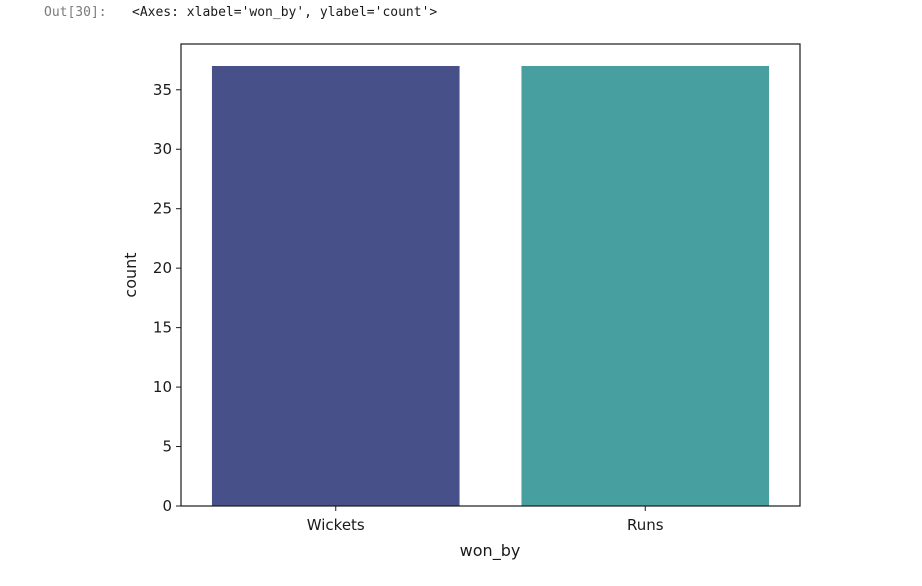 The image size is (922, 586). What do you see at coordinates (162, 149) in the screenshot?
I see `y-tick-label: 30` at bounding box center [162, 149].